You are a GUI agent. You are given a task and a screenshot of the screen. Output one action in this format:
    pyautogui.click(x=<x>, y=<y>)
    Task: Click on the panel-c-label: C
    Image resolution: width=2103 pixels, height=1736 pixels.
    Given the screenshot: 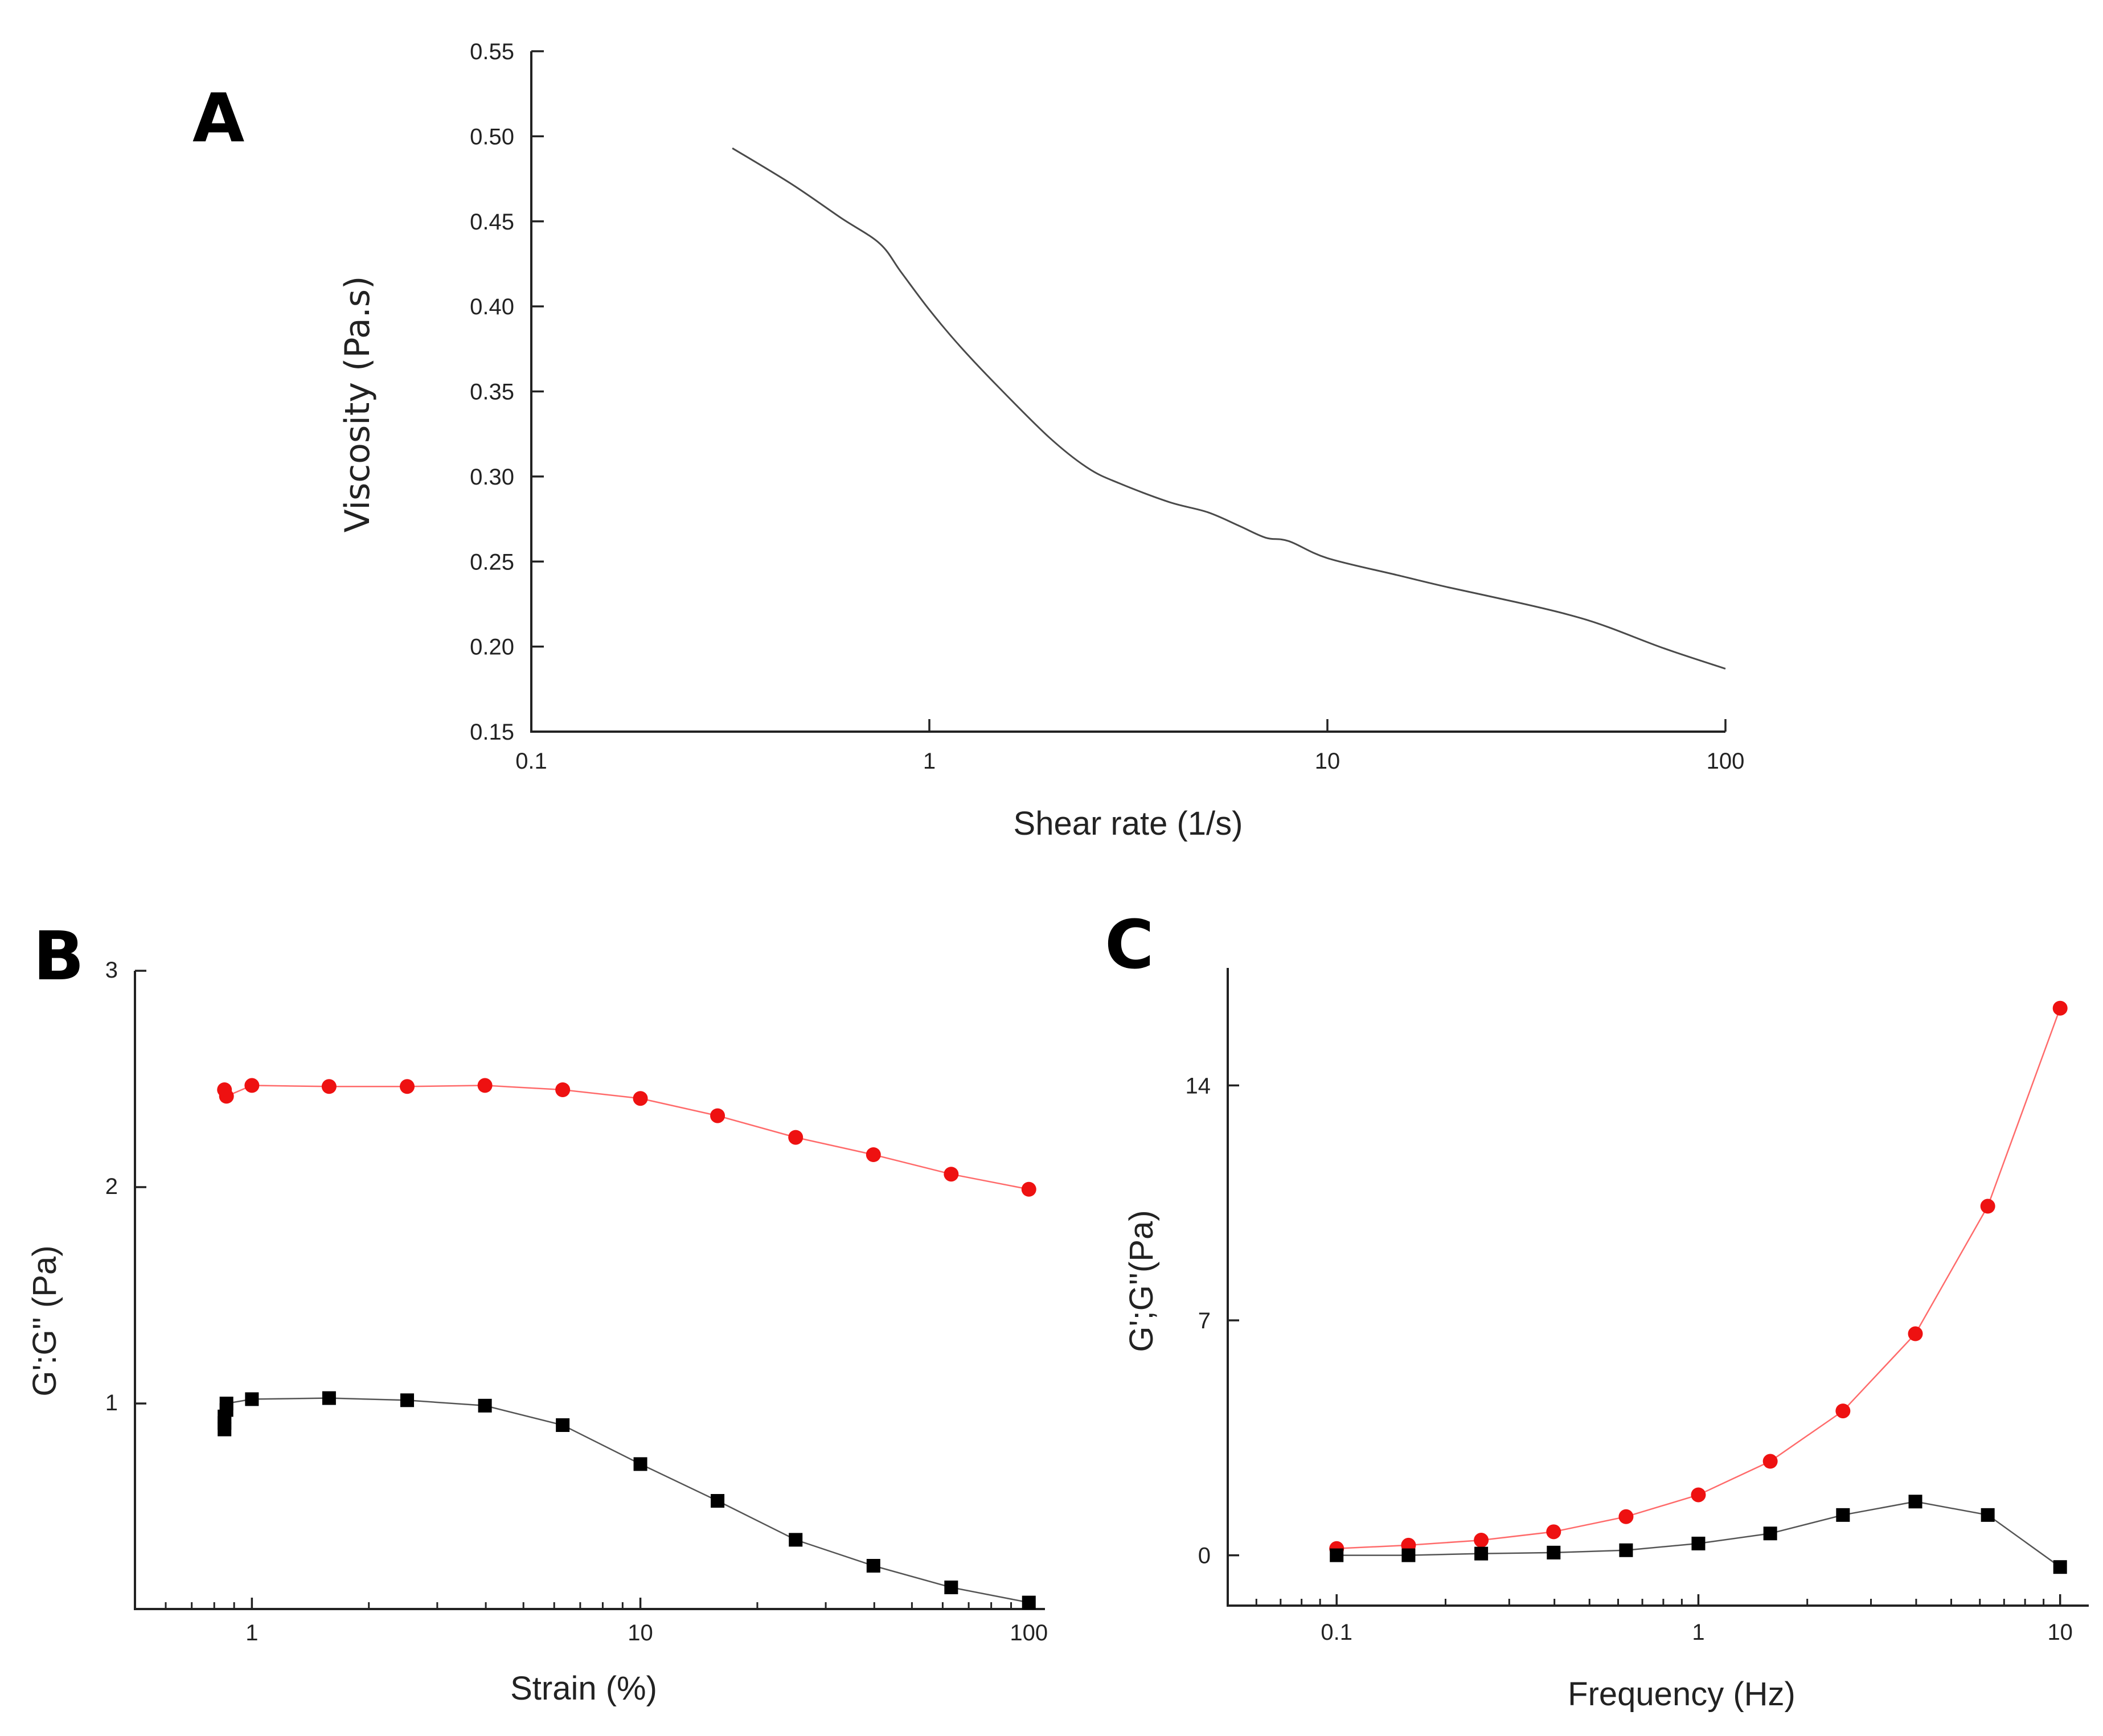 What is the action you would take?
    pyautogui.click(x=1129, y=945)
    